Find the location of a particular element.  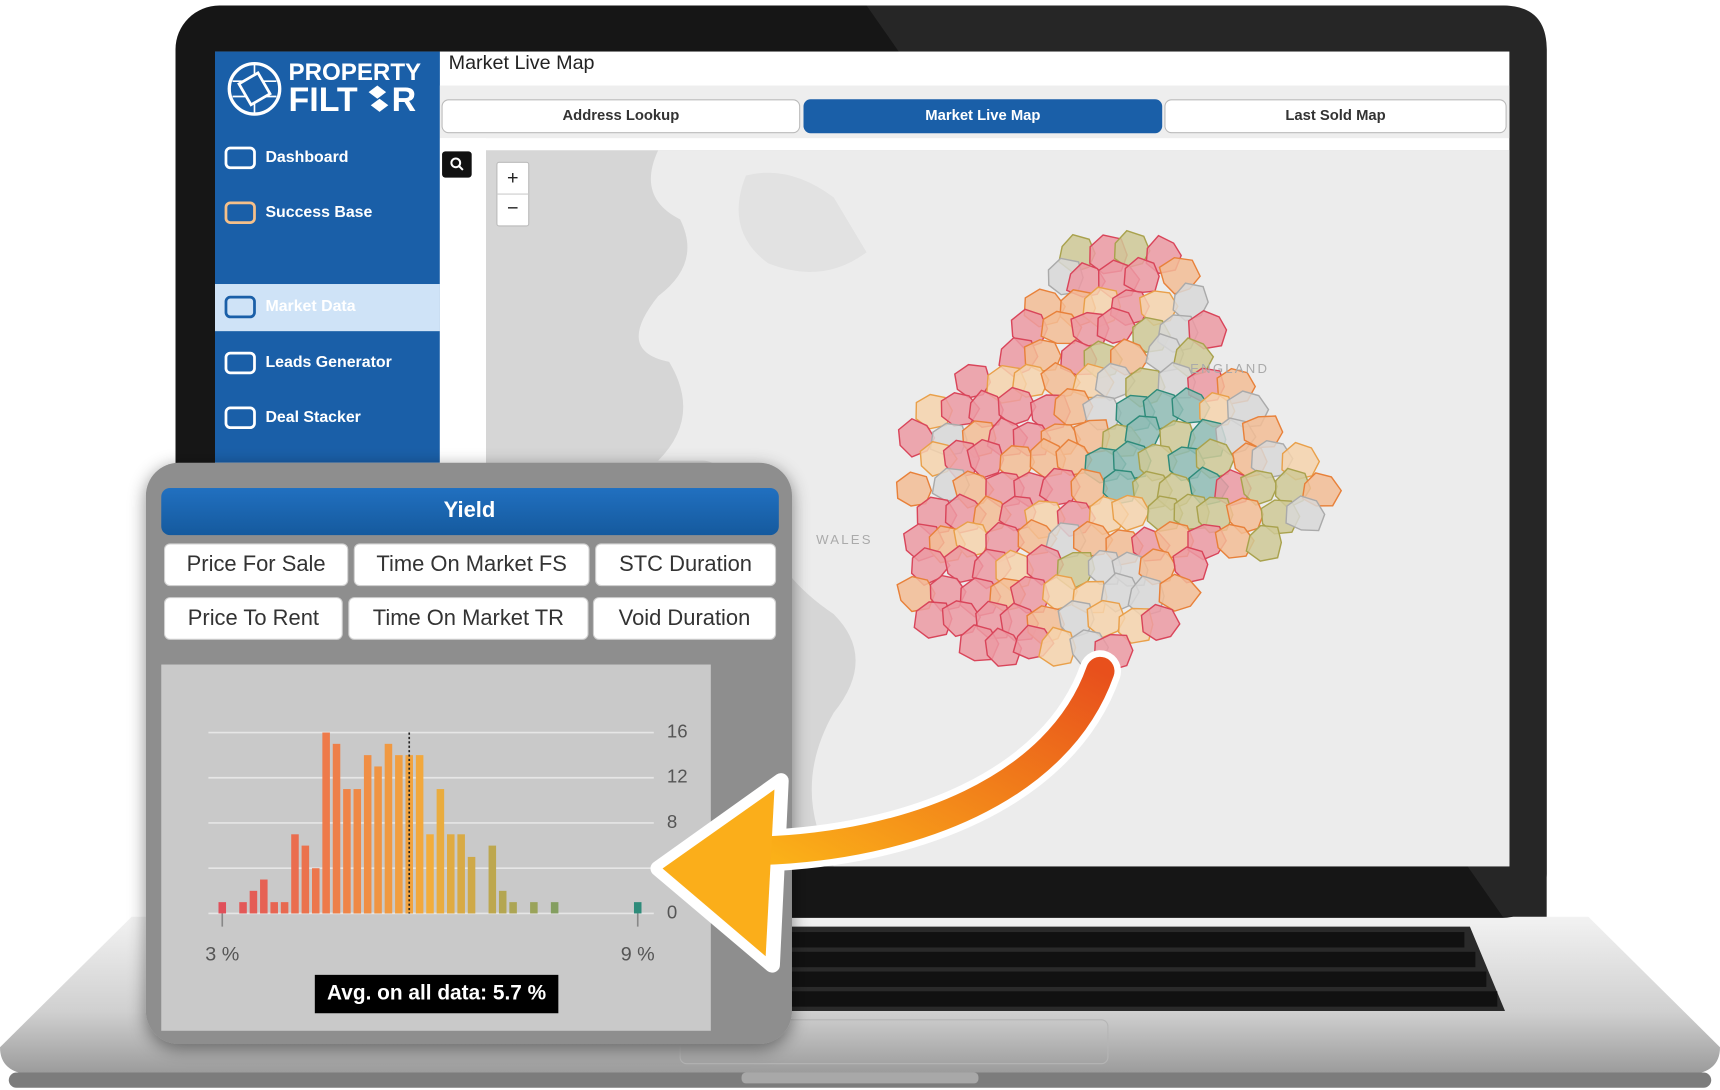

nav-item: Dashboard is located at coordinates (306, 157).